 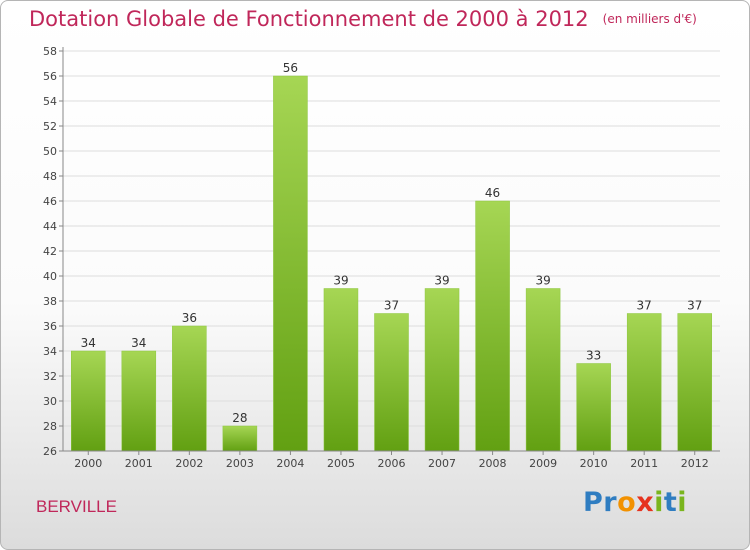 What do you see at coordinates (695, 463) in the screenshot?
I see `x-tick-label-2012: 2012` at bounding box center [695, 463].